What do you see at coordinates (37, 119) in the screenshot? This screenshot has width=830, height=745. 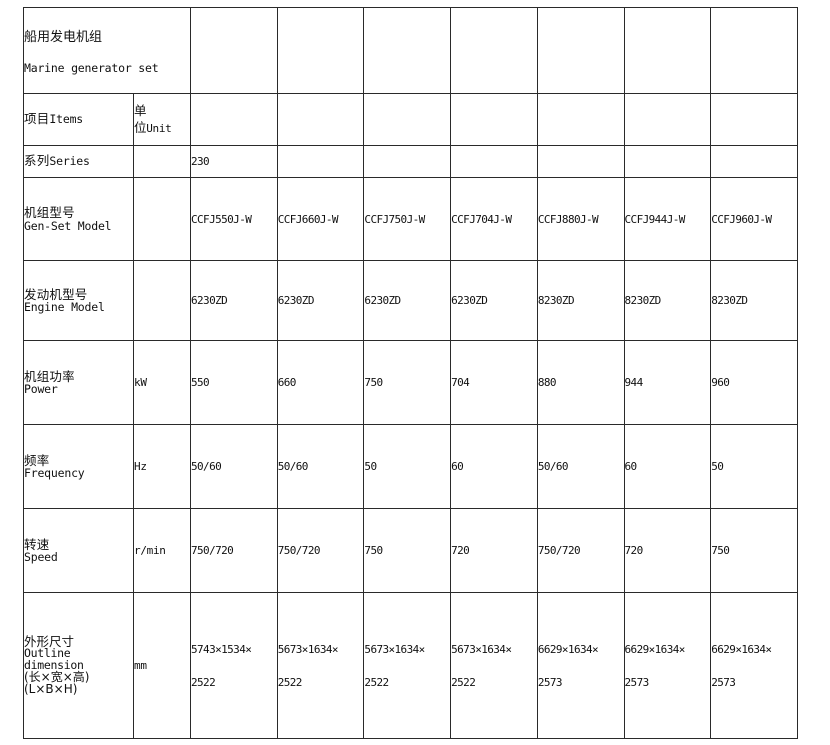 I see `items-label-chinese: 项目` at bounding box center [37, 119].